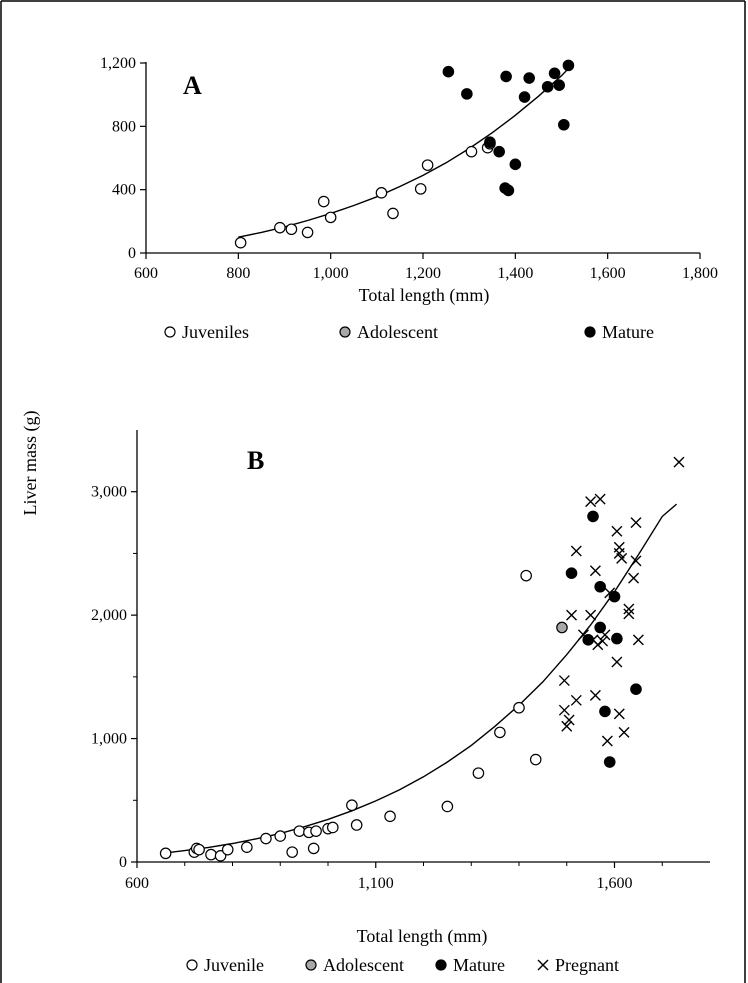 This screenshot has height=983, width=748. I want to click on panel-a-points, so click(404, 154).